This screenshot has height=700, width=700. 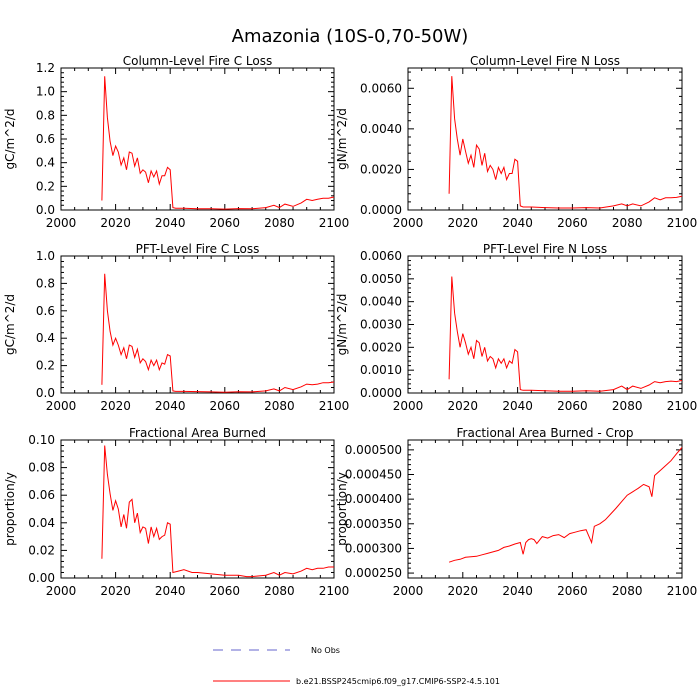 I want to click on y-tick-label: 0.0030, so click(x=381, y=325).